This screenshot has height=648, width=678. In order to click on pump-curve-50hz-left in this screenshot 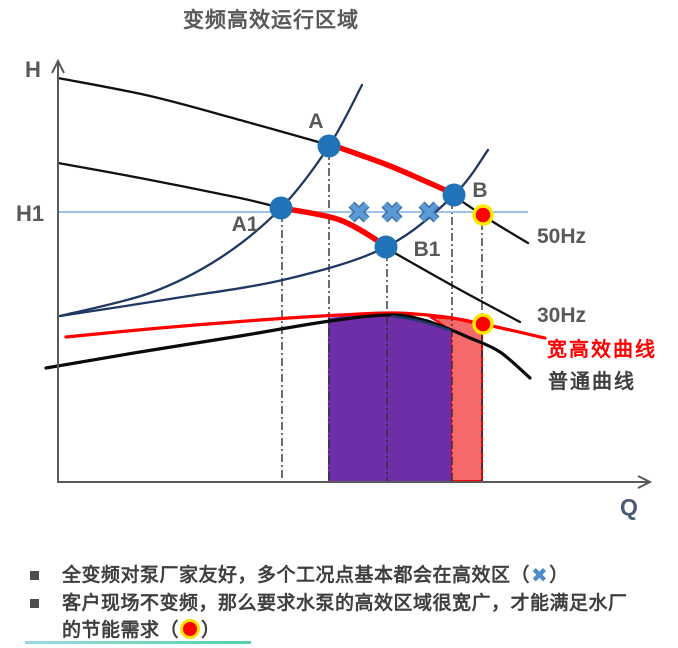, I will do `click(193, 111)`.